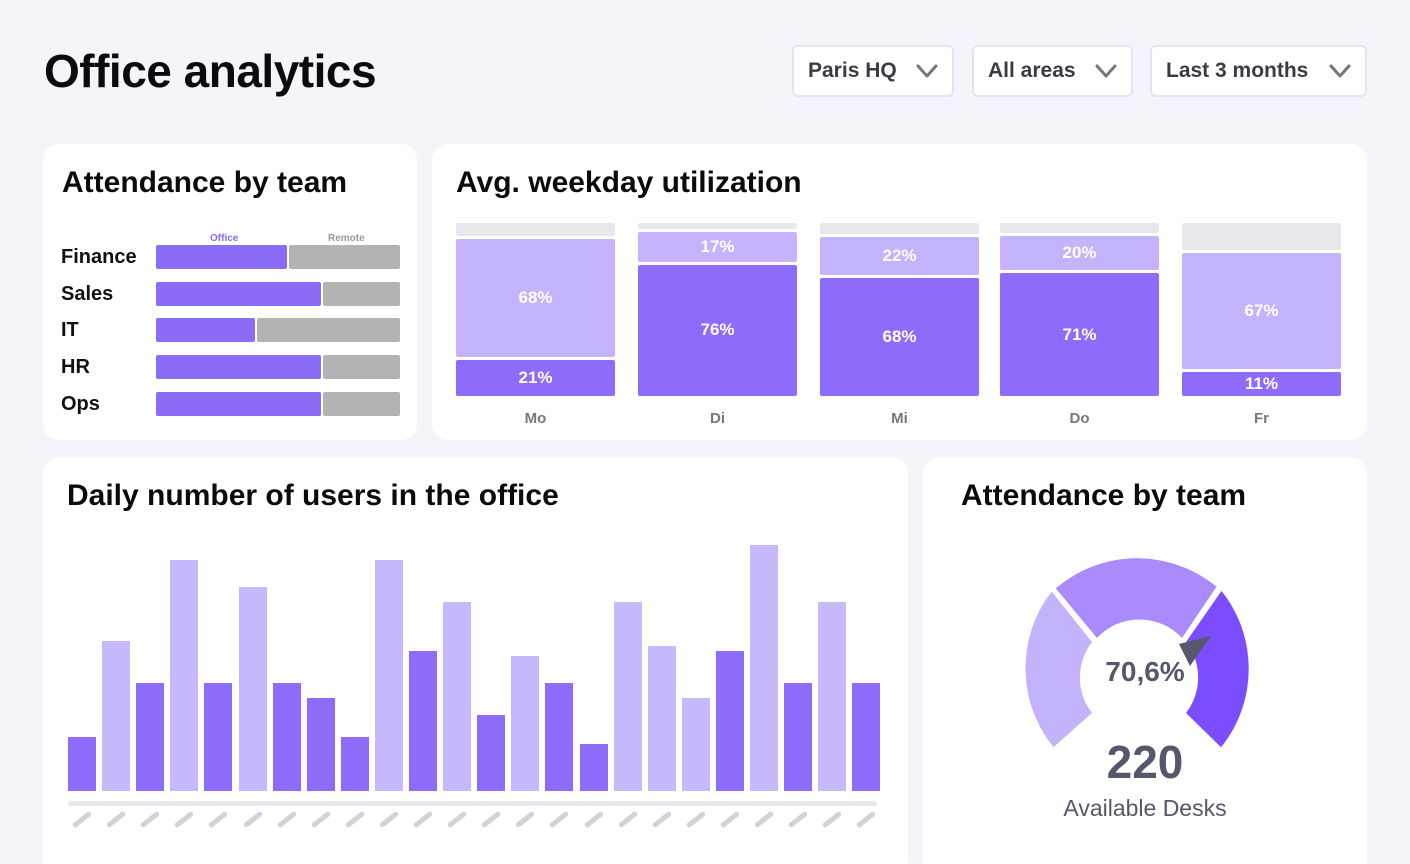  What do you see at coordinates (472, 803) in the screenshot?
I see `x-axis-line` at bounding box center [472, 803].